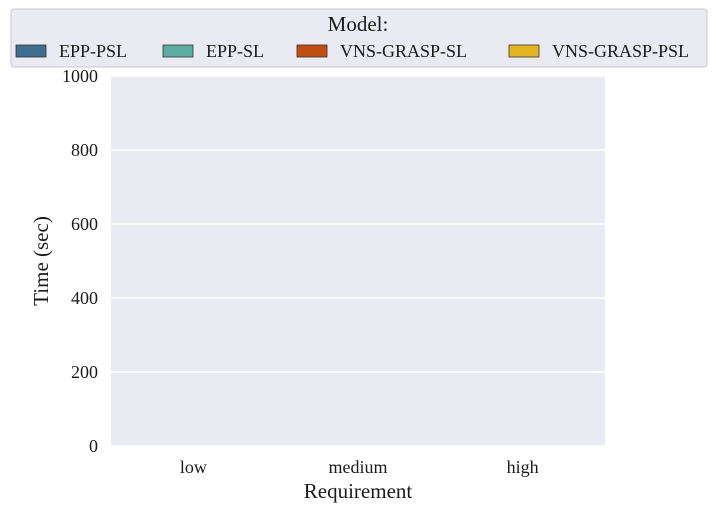  What do you see at coordinates (93, 51) in the screenshot?
I see `legend-label: EPP-PSL` at bounding box center [93, 51].